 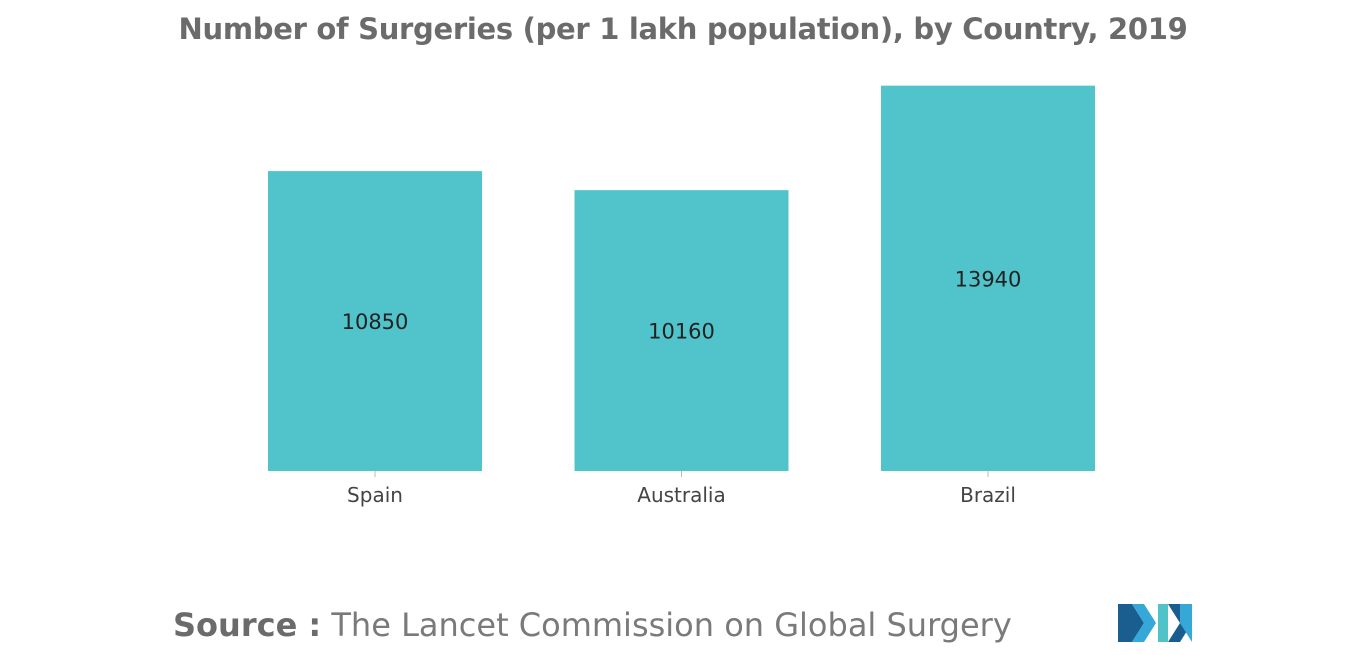 I want to click on data-label-brazil: 13940, so click(x=988, y=279).